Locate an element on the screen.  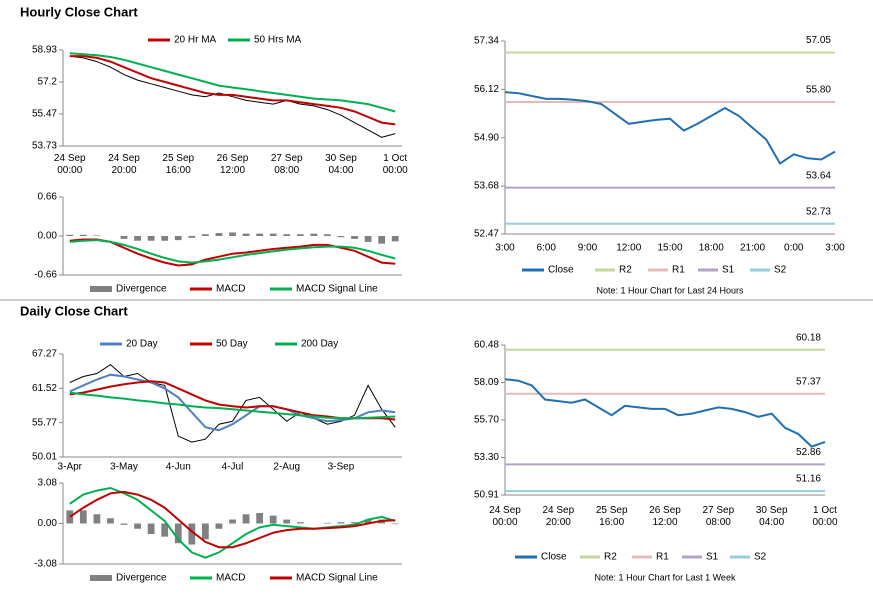
y-tick-label: 53.68 is located at coordinates (486, 186).